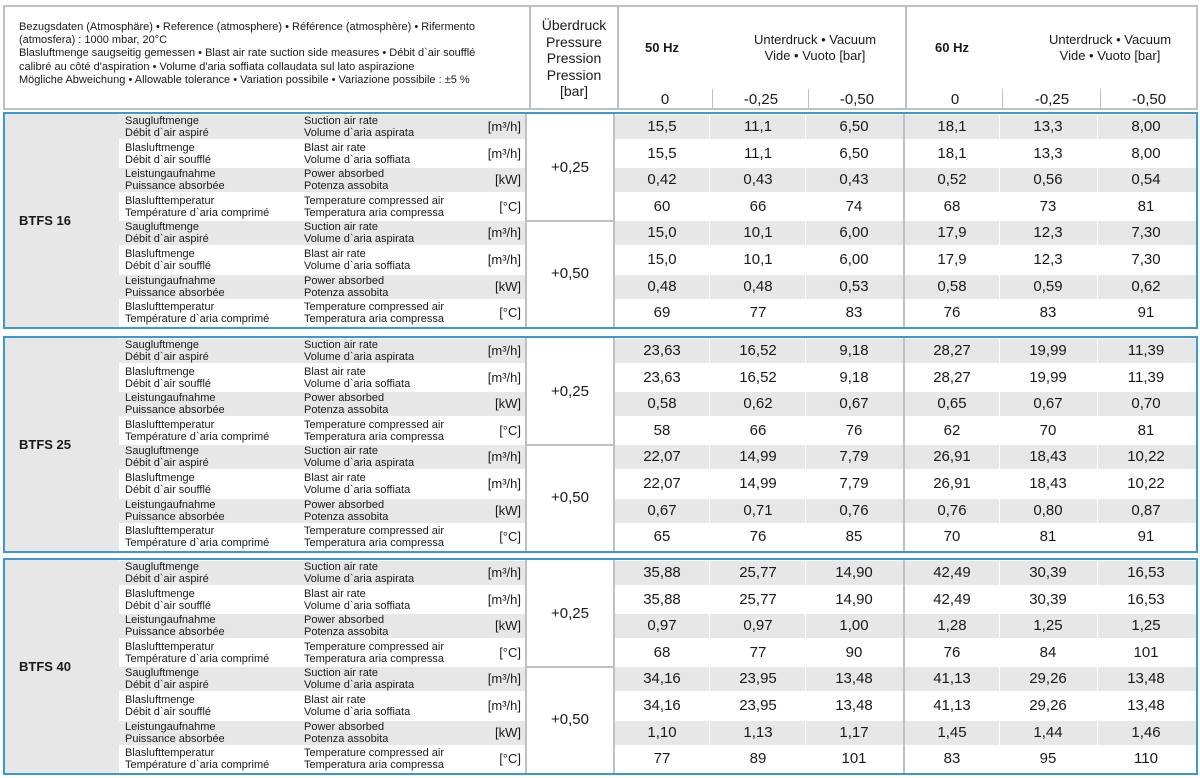  What do you see at coordinates (952, 732) in the screenshot?
I see `table-cell: 1,45` at bounding box center [952, 732].